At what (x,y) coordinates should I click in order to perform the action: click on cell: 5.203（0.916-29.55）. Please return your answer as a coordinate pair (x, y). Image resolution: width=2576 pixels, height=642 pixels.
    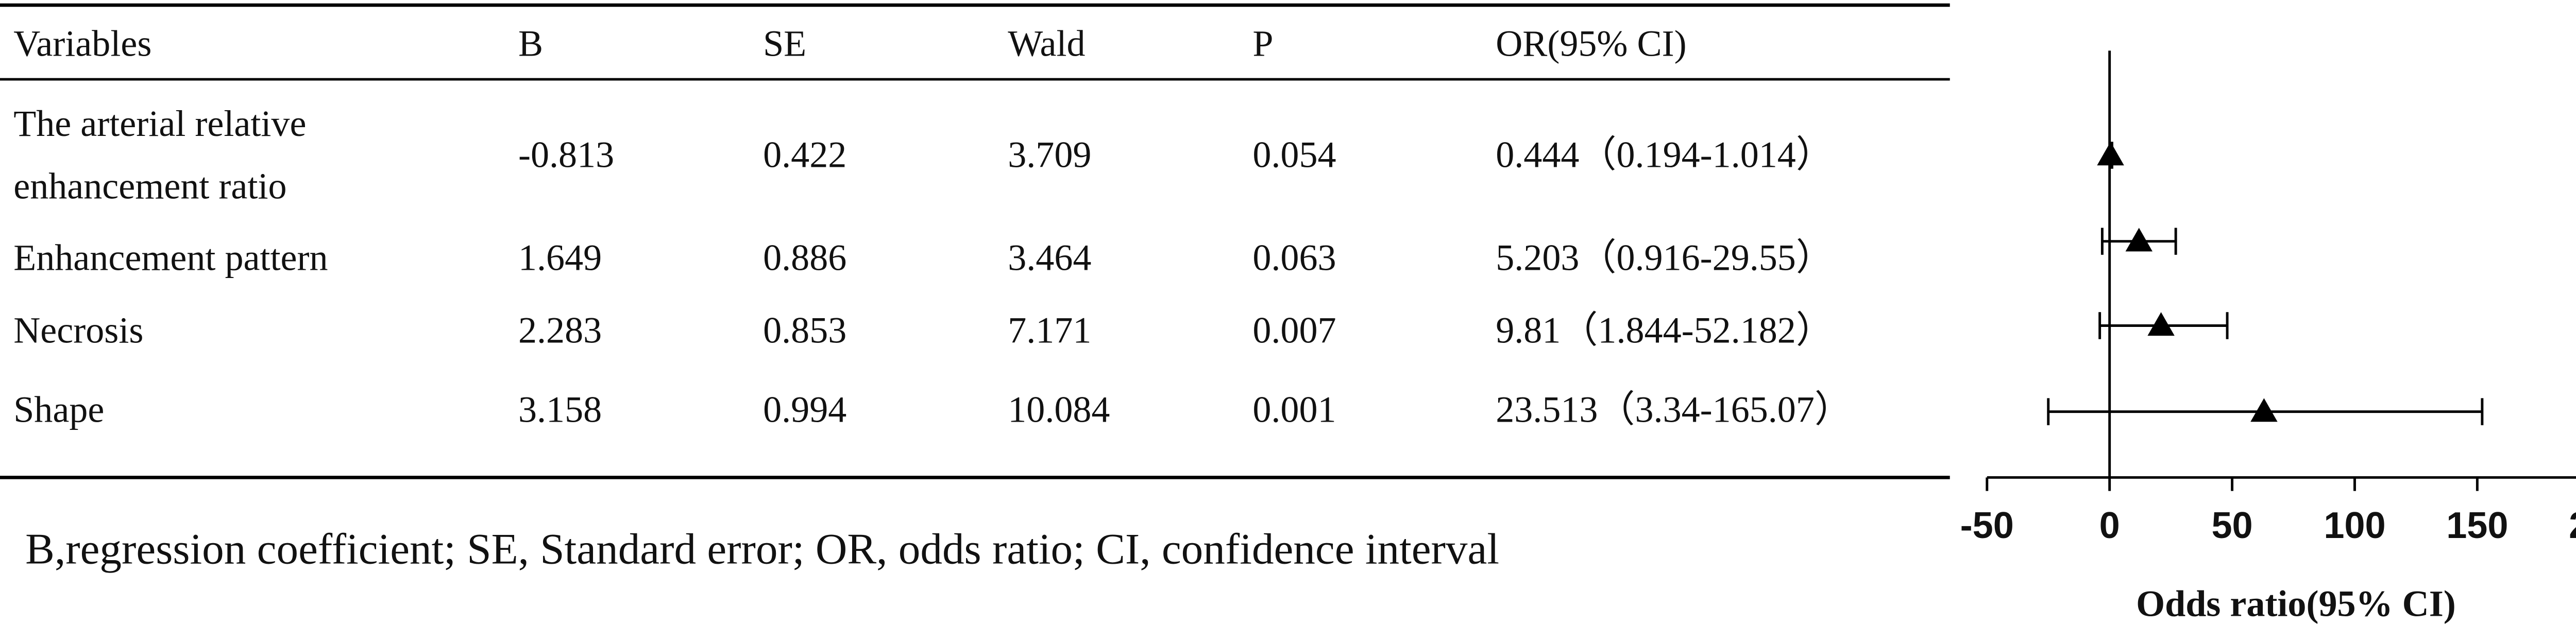
    Looking at the image, I should click on (1664, 258).